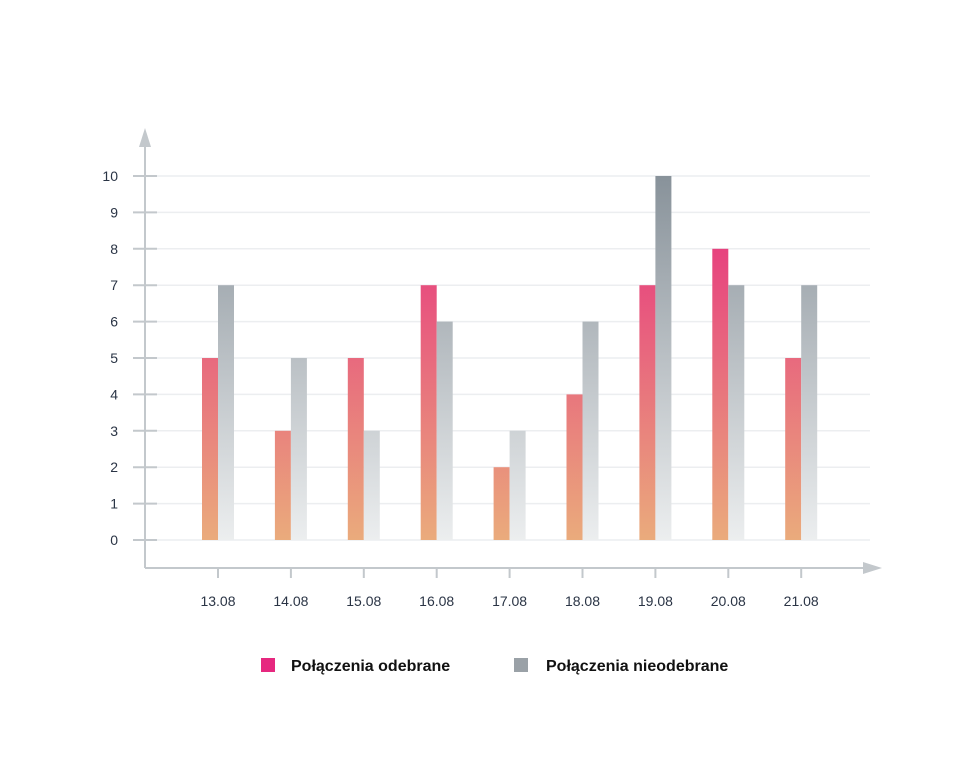 The image size is (980, 784). Describe the element at coordinates (801, 601) in the screenshot. I see `x-tick-label: 21.08` at that location.